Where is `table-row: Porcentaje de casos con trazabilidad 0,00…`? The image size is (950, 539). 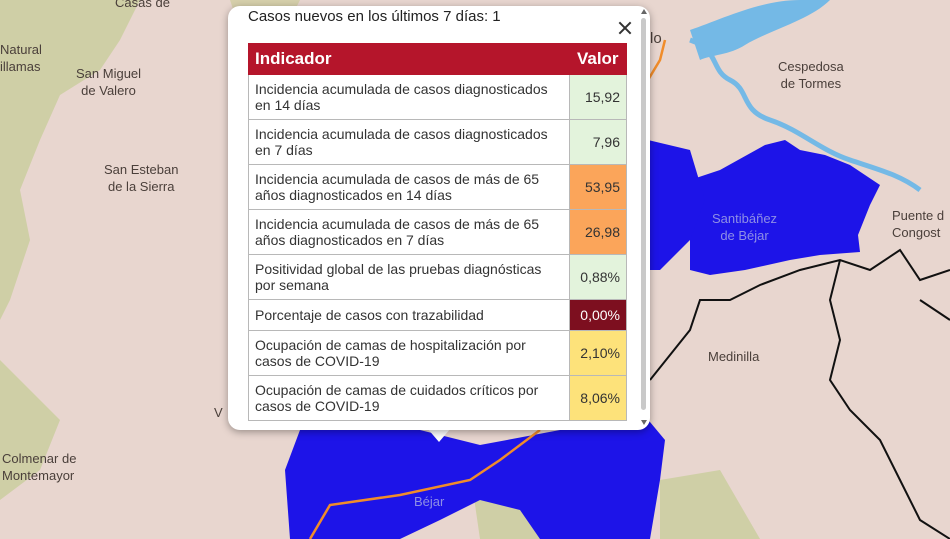
table-row: Porcentaje de casos con trazabilidad 0,00… is located at coordinates (438, 315).